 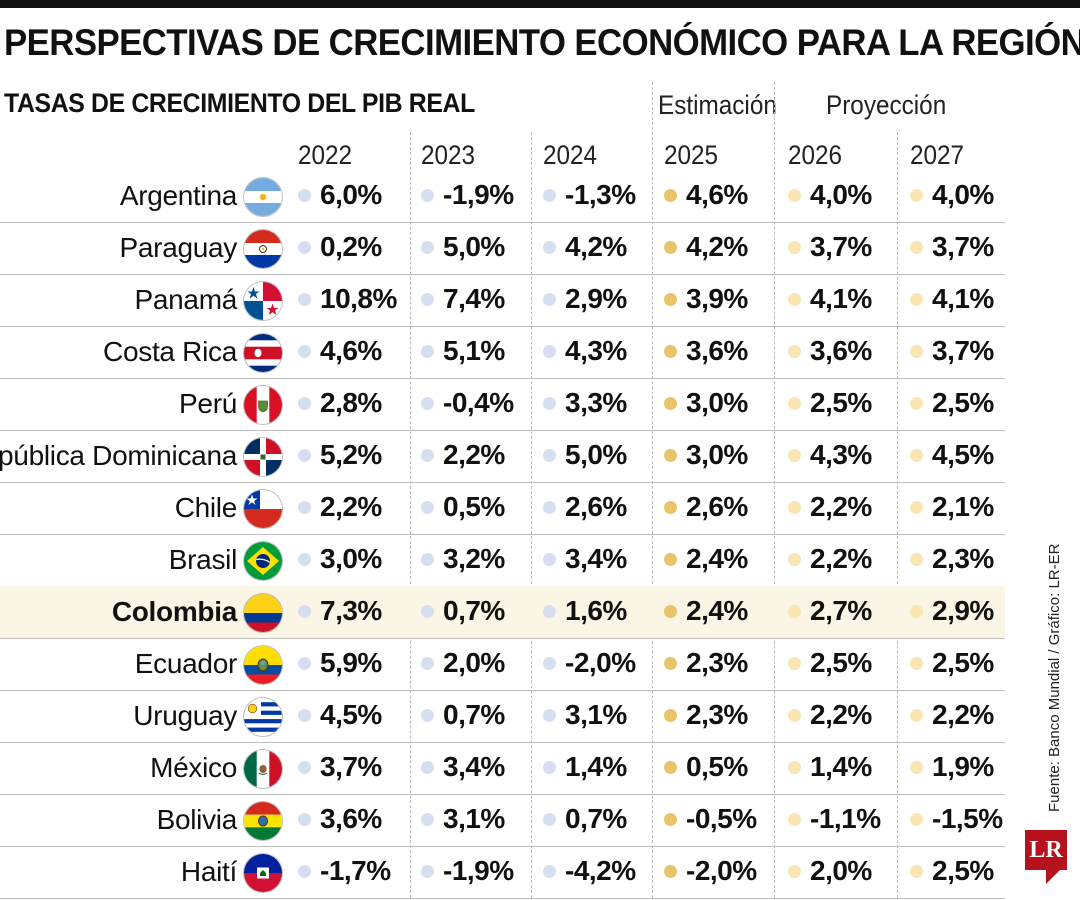 I want to click on table-row: Costa Rica 4,6% 5,1% 4,3% 3,6% 3,6% 3,7%, so click(x=502, y=352).